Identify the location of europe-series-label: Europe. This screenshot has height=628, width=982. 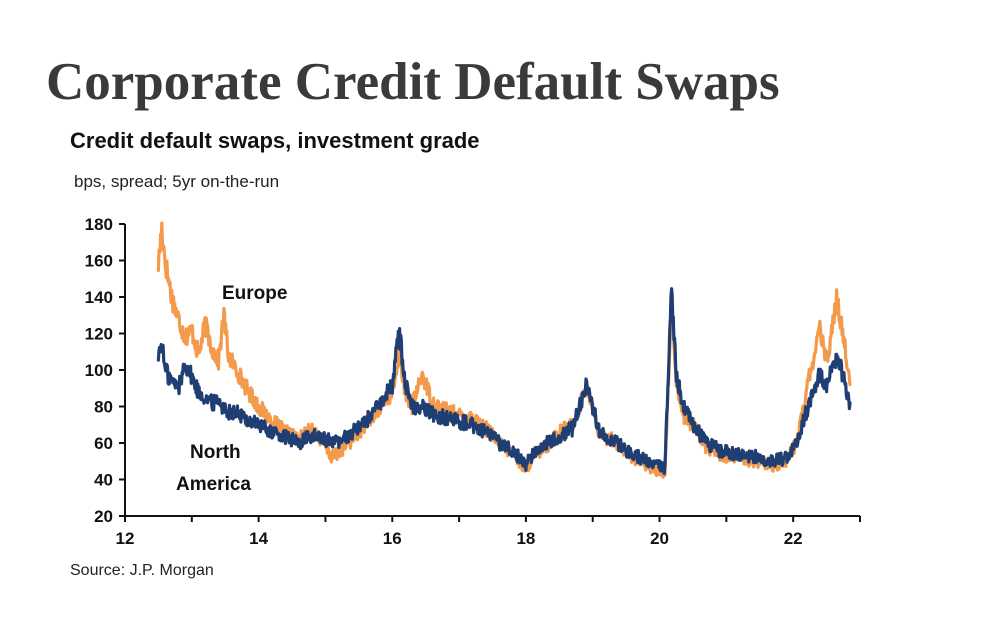
(254, 293).